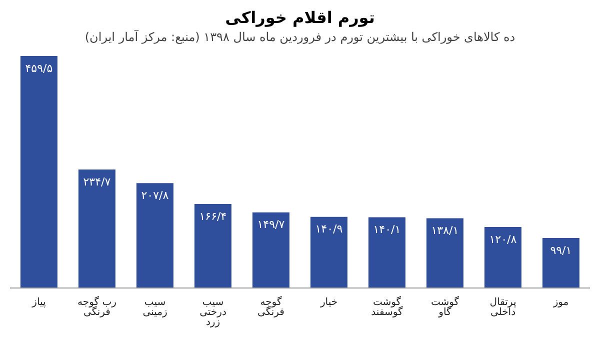 This screenshot has width=600, height=343. What do you see at coordinates (271, 307) in the screenshot?
I see `x-tick-label: گوجه فرنگی` at bounding box center [271, 307].